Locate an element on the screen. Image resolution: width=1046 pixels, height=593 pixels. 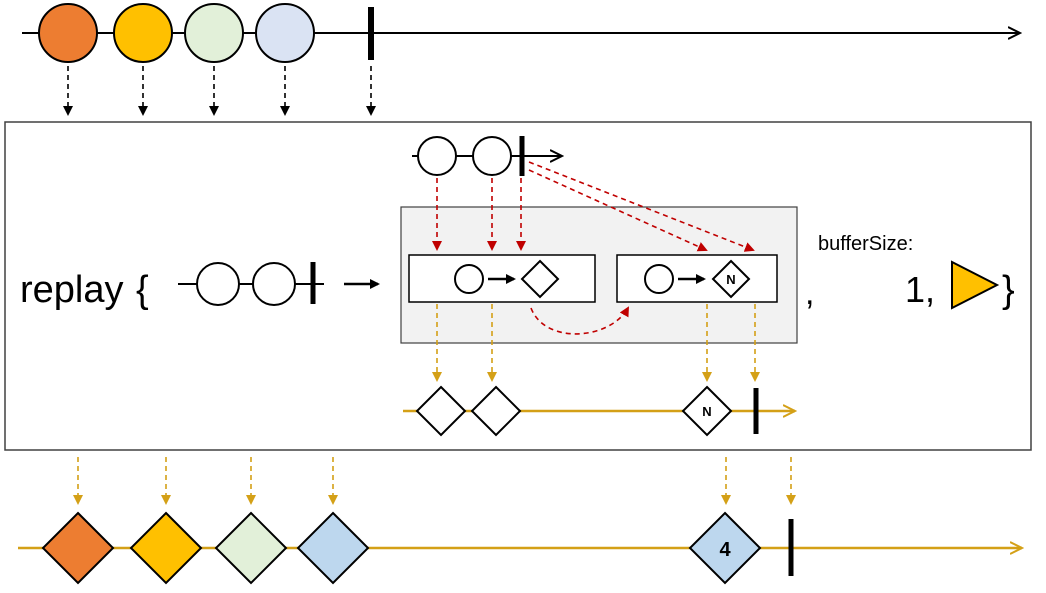
function-box-2-diamond is located at coordinates (731, 279).